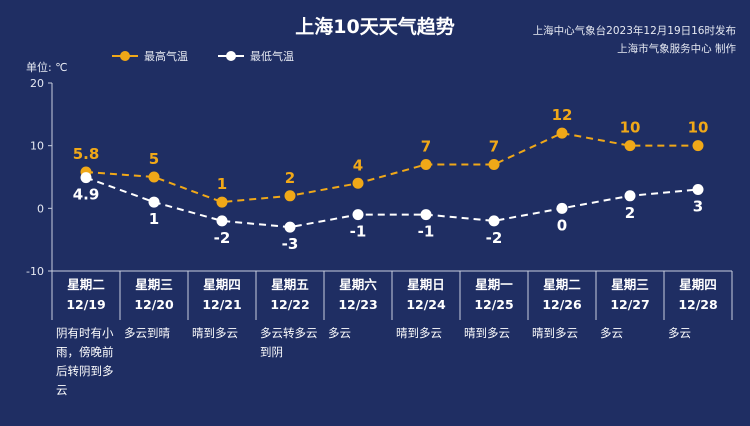 Image resolution: width=750 pixels, height=426 pixels. What do you see at coordinates (154, 296) in the screenshot?
I see `day-column: 星期三 12/20` at bounding box center [154, 296].